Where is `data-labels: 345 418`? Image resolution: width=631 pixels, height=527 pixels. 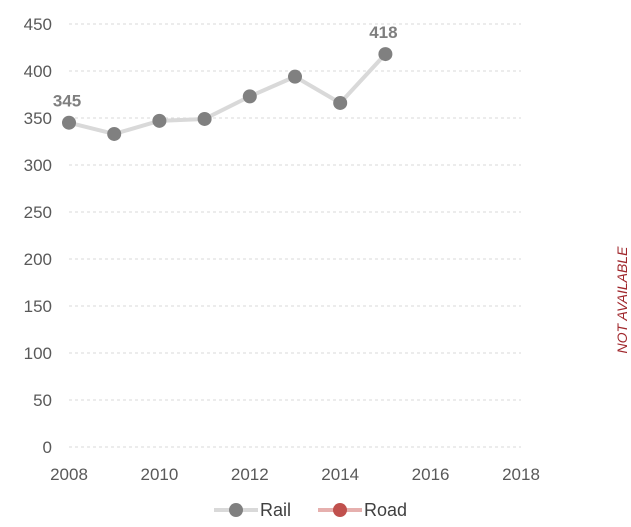 data-labels: 345 418 is located at coordinates (225, 67).